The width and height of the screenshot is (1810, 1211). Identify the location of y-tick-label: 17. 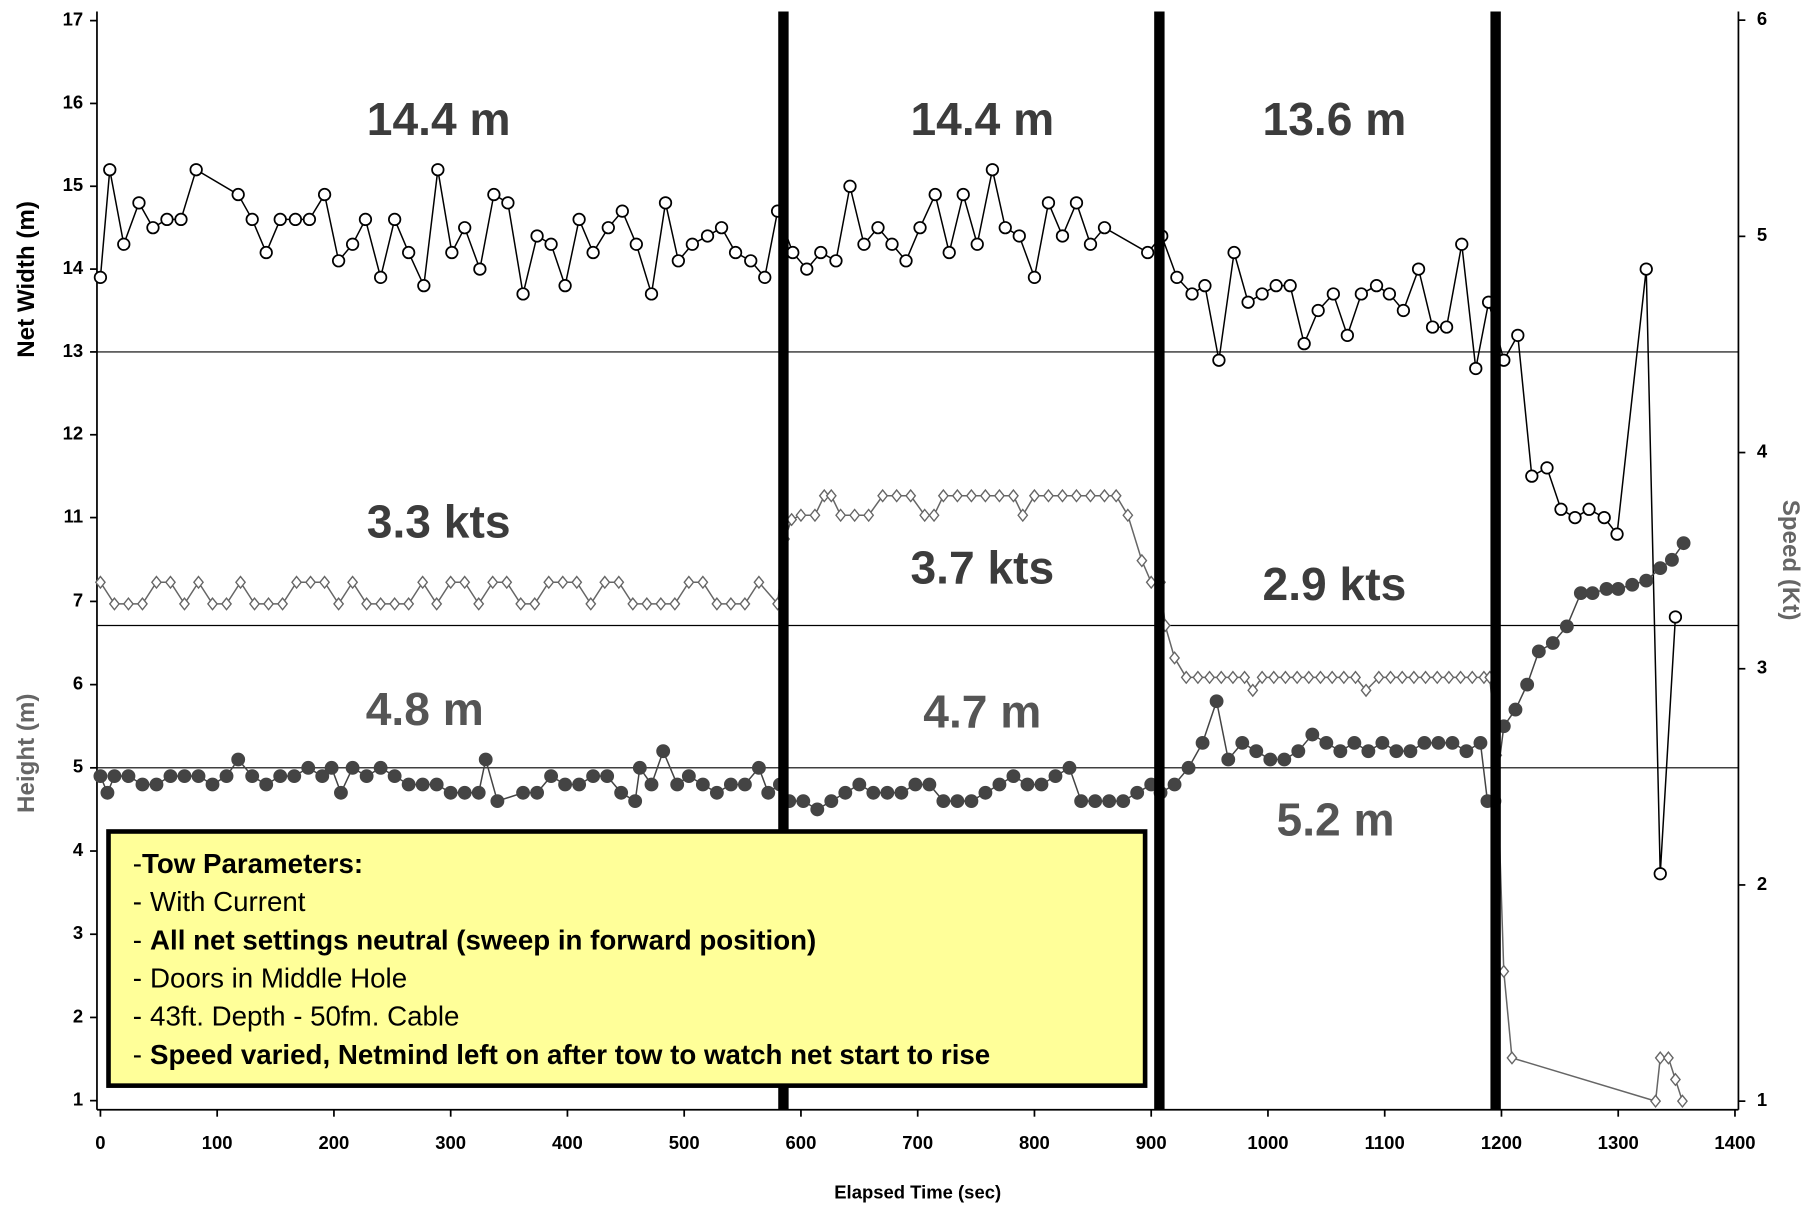
(73, 19).